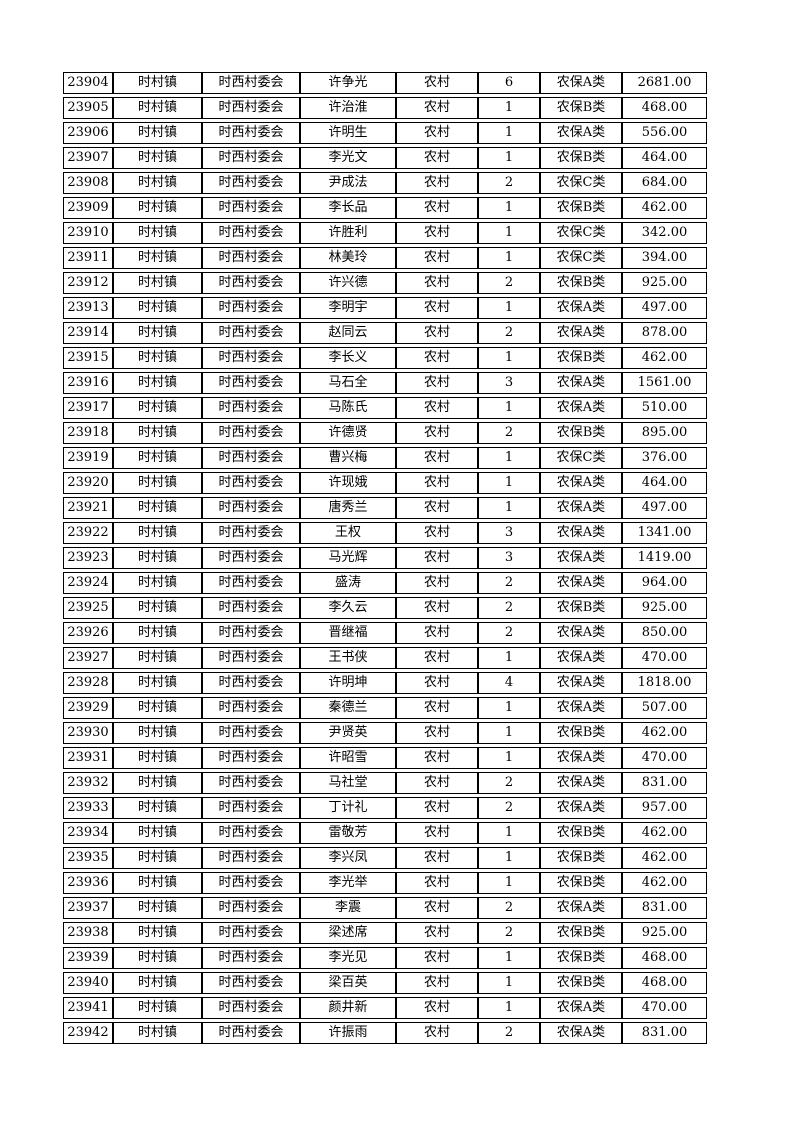  Describe the element at coordinates (88, 933) in the screenshot. I see `cell-record-id: 23938` at that location.